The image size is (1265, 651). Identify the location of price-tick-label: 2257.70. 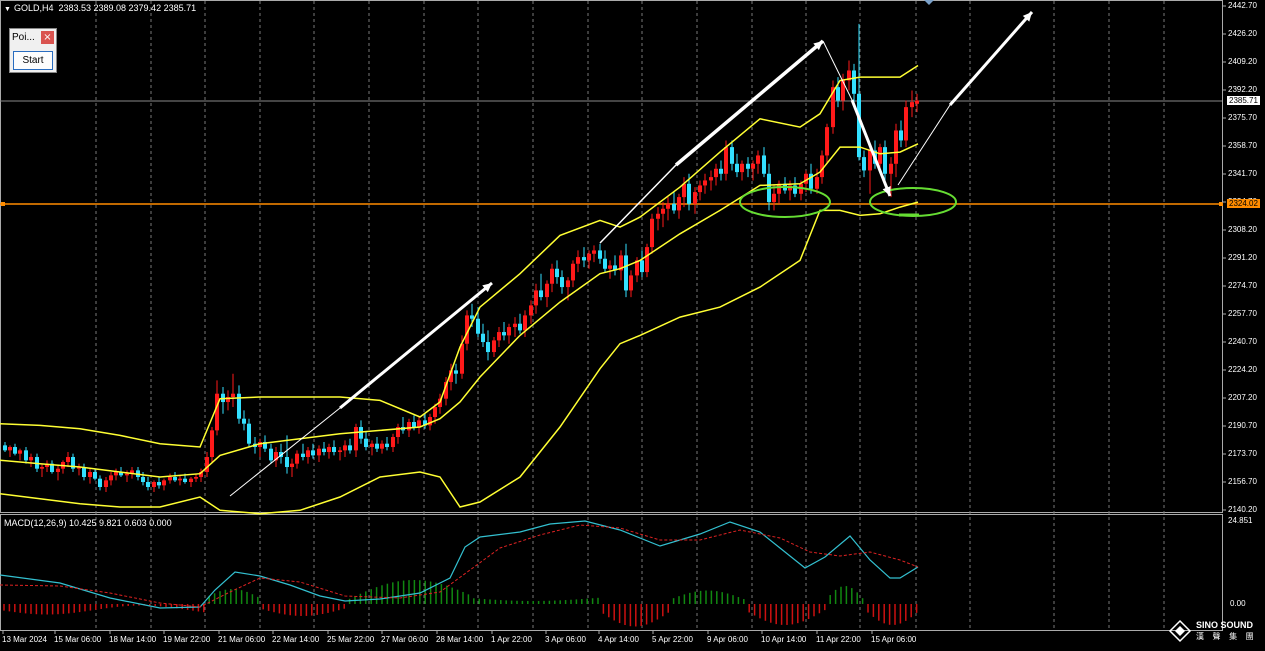
(1242, 313).